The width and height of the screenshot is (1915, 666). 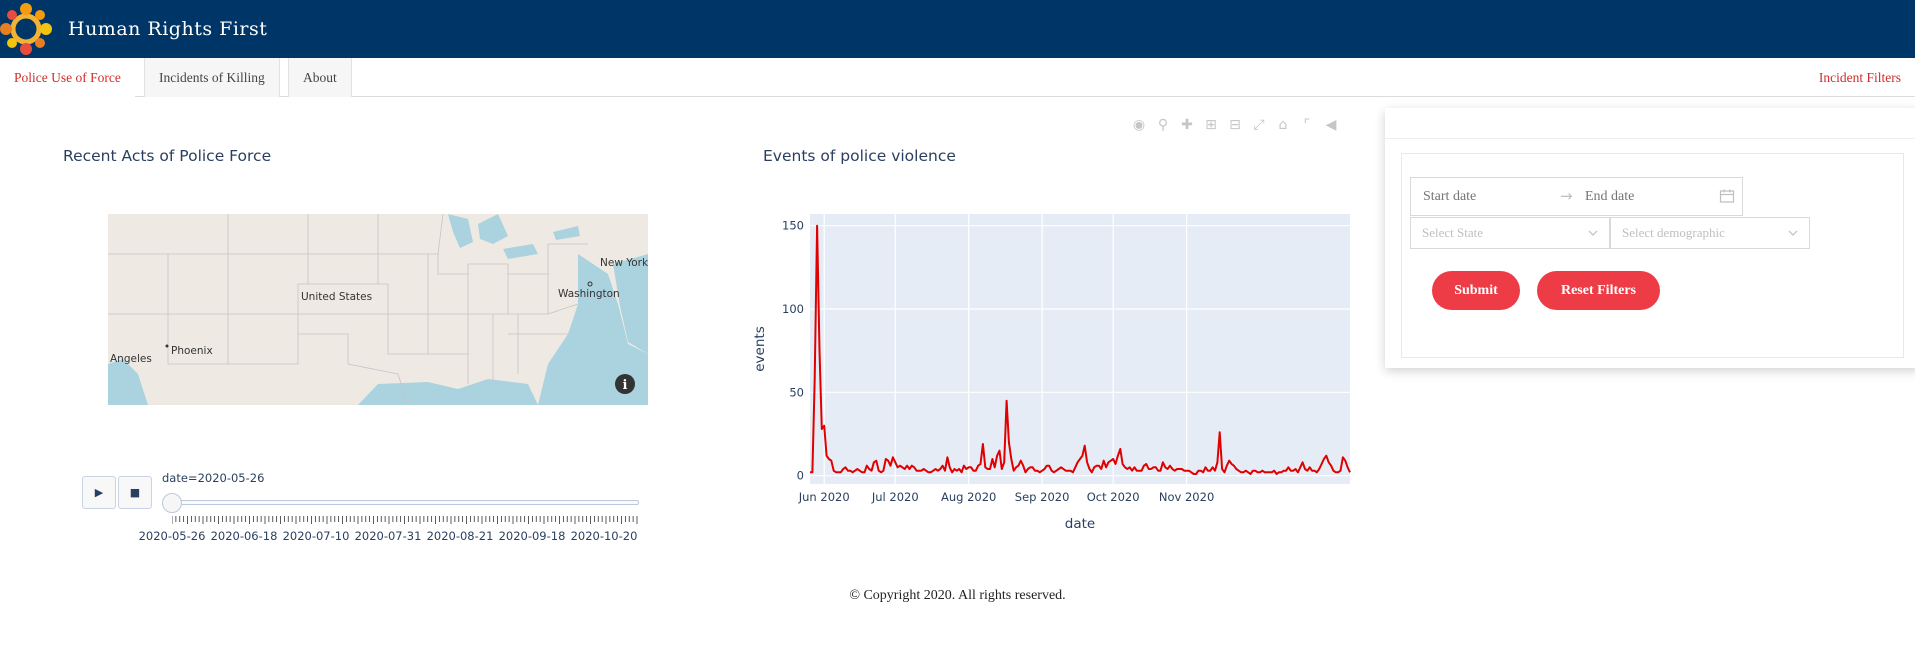 What do you see at coordinates (1331, 125) in the screenshot?
I see `hover-icon: ◀` at bounding box center [1331, 125].